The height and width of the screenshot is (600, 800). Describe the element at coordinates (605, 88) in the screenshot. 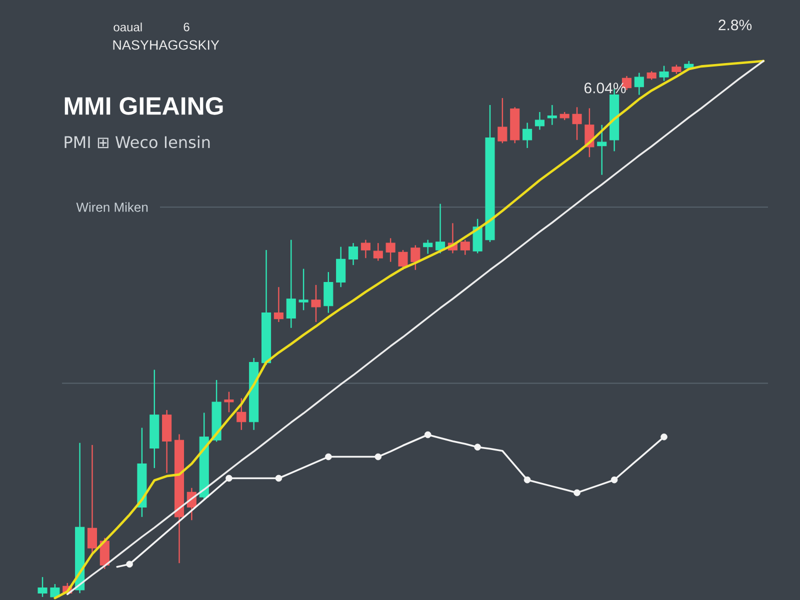

I see `annotation: 6.04%` at that location.